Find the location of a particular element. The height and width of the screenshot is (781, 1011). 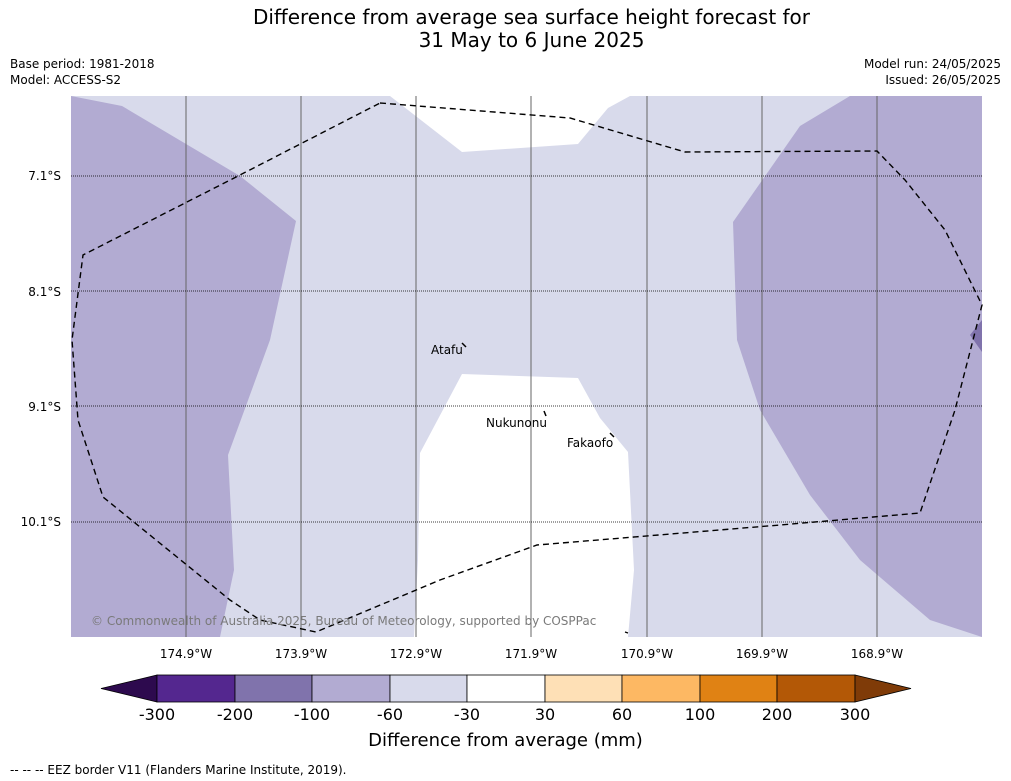

lat-label-8-1s: 8.1°S is located at coordinates (44, 292).